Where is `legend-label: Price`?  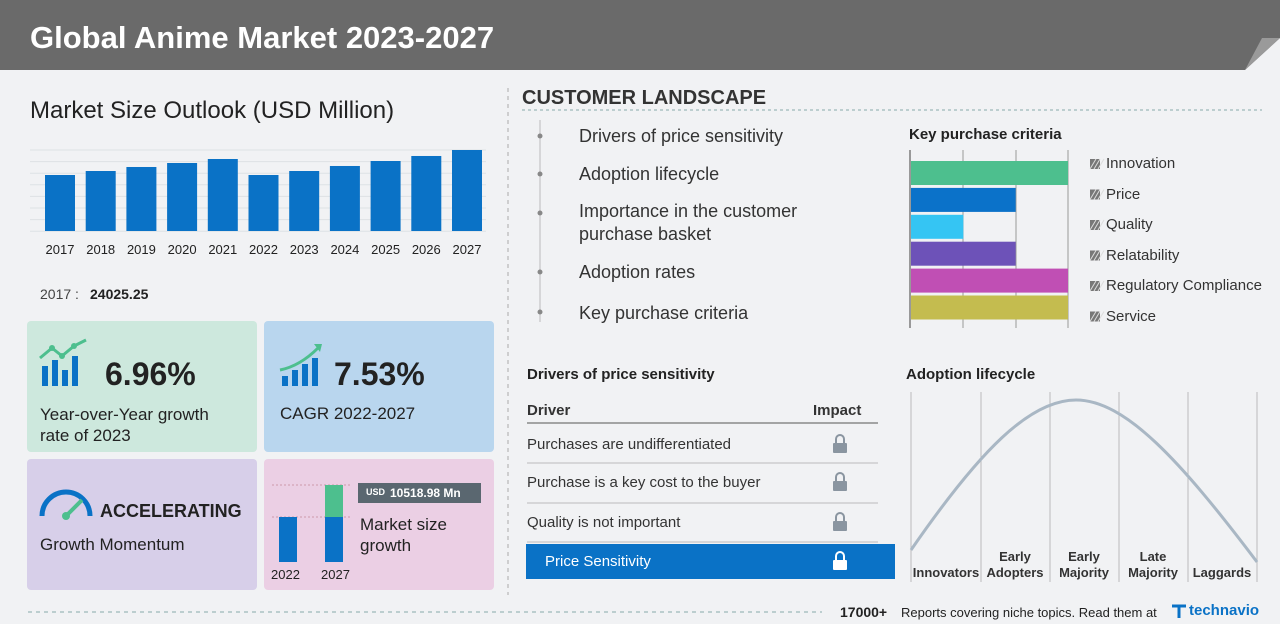
legend-label: Price is located at coordinates (1123, 194).